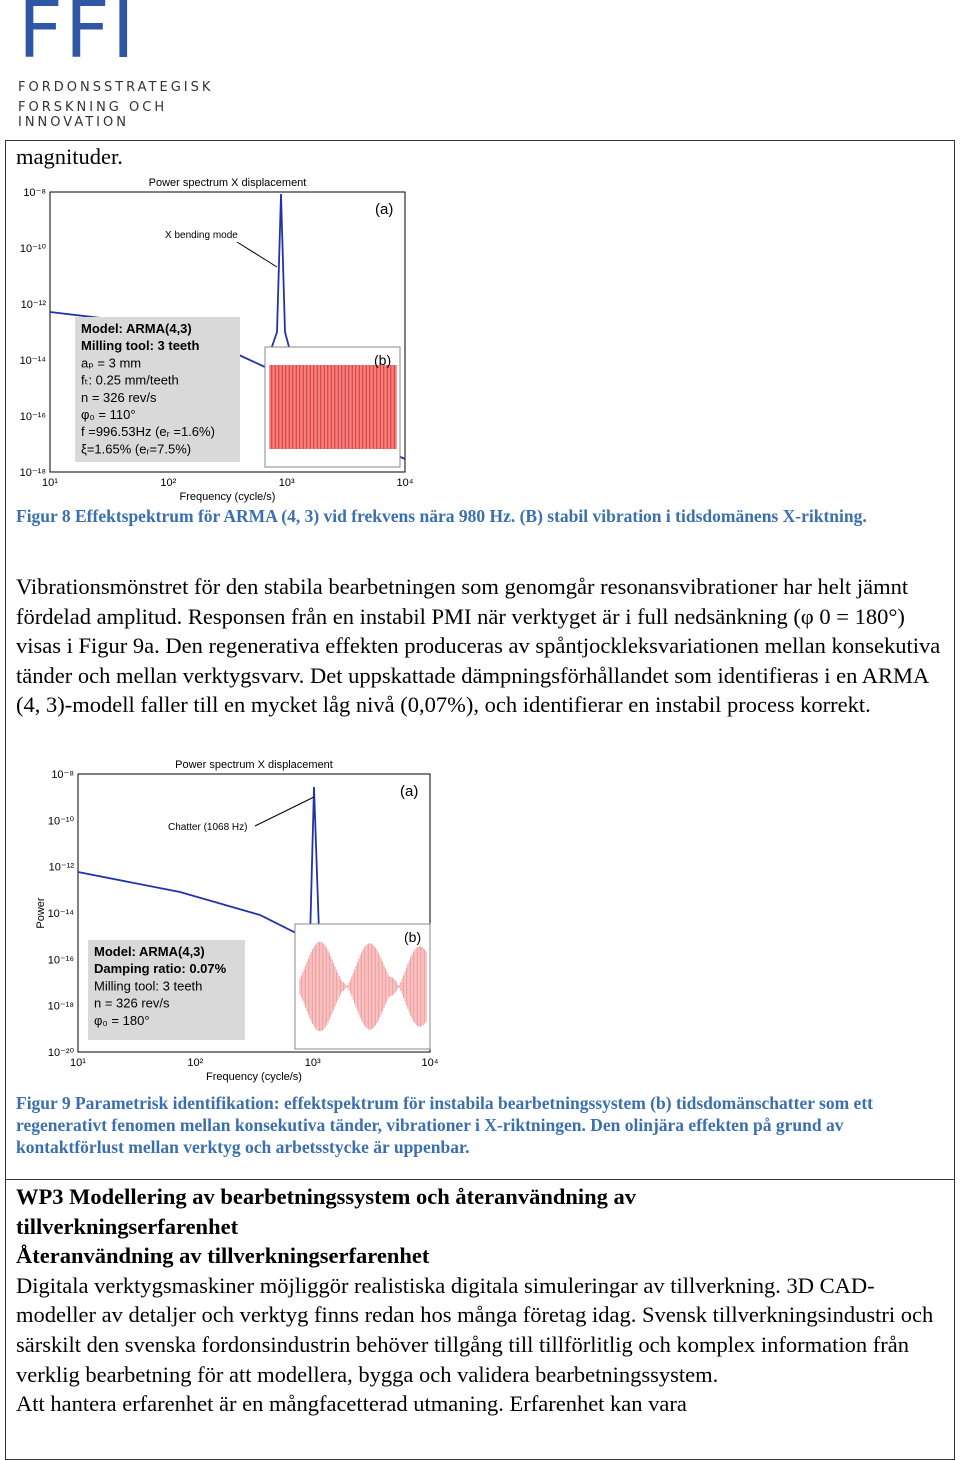  What do you see at coordinates (61, 1053) in the screenshot?
I see `y-tick-label: 10⁻²⁰` at bounding box center [61, 1053].